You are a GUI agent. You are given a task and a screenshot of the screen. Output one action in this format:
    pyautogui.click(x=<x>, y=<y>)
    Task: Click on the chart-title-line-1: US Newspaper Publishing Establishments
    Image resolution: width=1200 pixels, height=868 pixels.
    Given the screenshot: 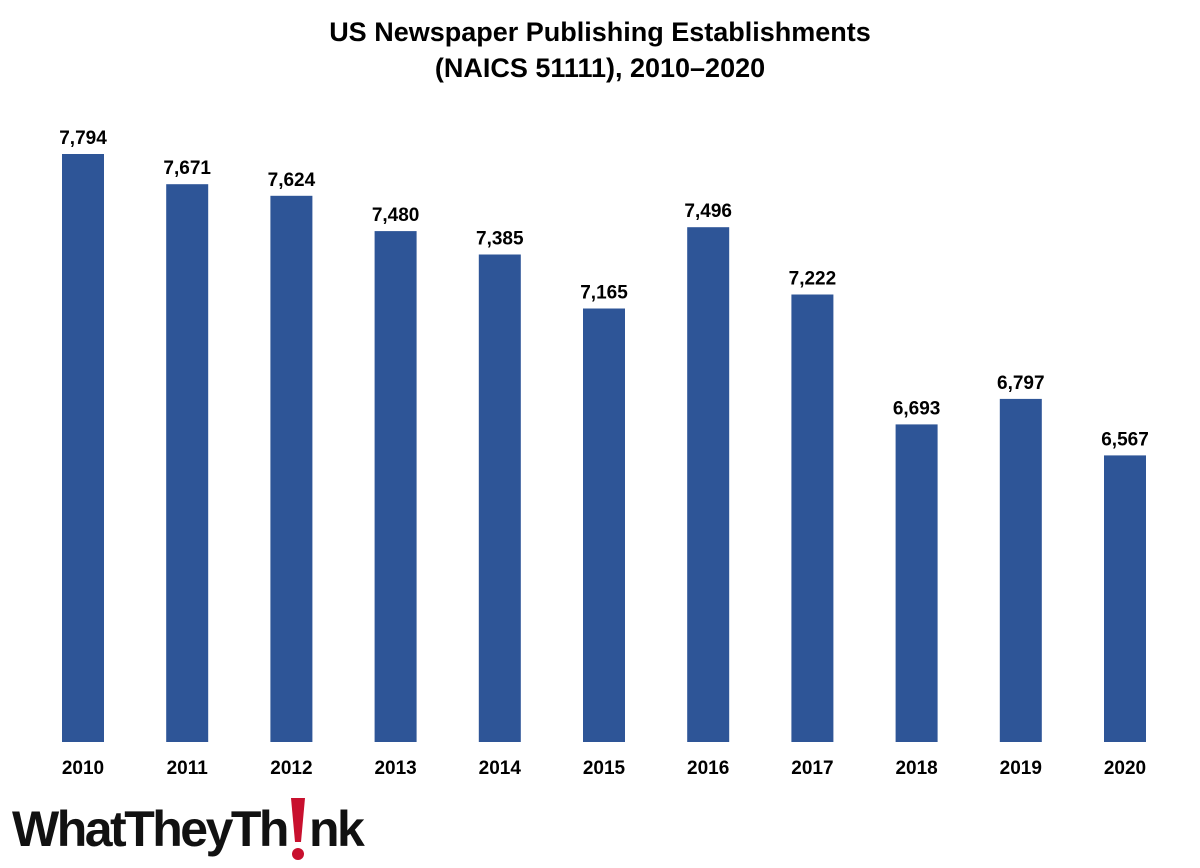 What is the action you would take?
    pyautogui.click(x=600, y=32)
    